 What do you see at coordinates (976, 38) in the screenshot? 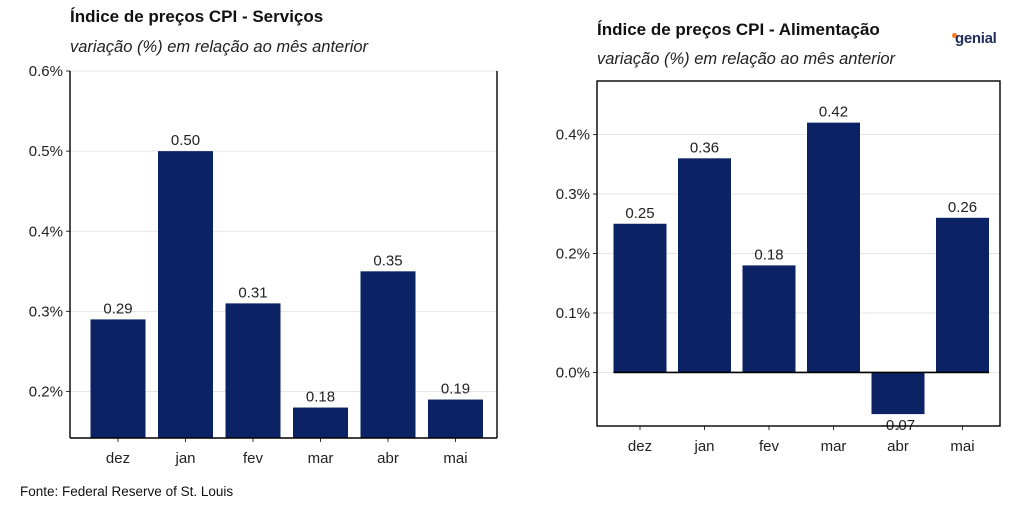
I see `genial-logo: genial` at bounding box center [976, 38].